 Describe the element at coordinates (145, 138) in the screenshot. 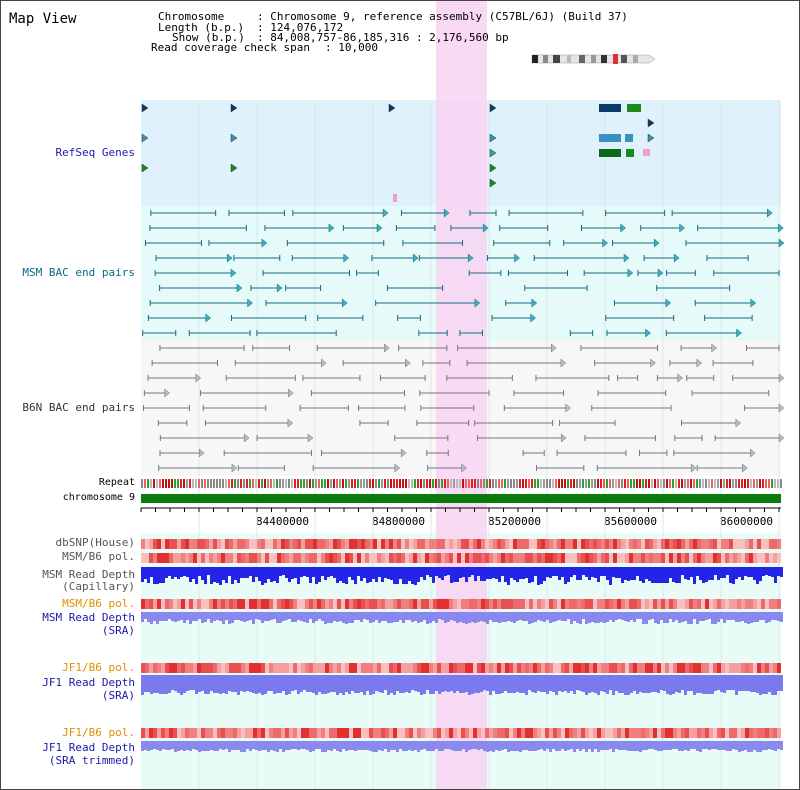

I see `gene-glyph` at that location.